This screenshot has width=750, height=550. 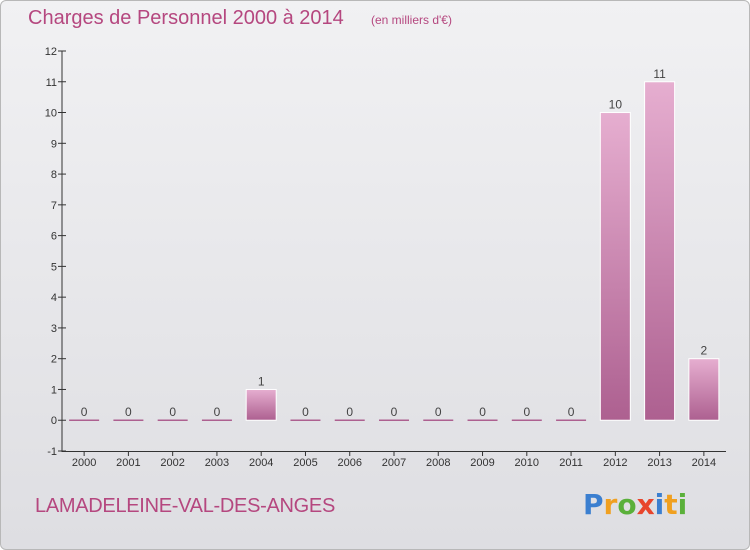 What do you see at coordinates (659, 74) in the screenshot?
I see `data-label: 11` at bounding box center [659, 74].